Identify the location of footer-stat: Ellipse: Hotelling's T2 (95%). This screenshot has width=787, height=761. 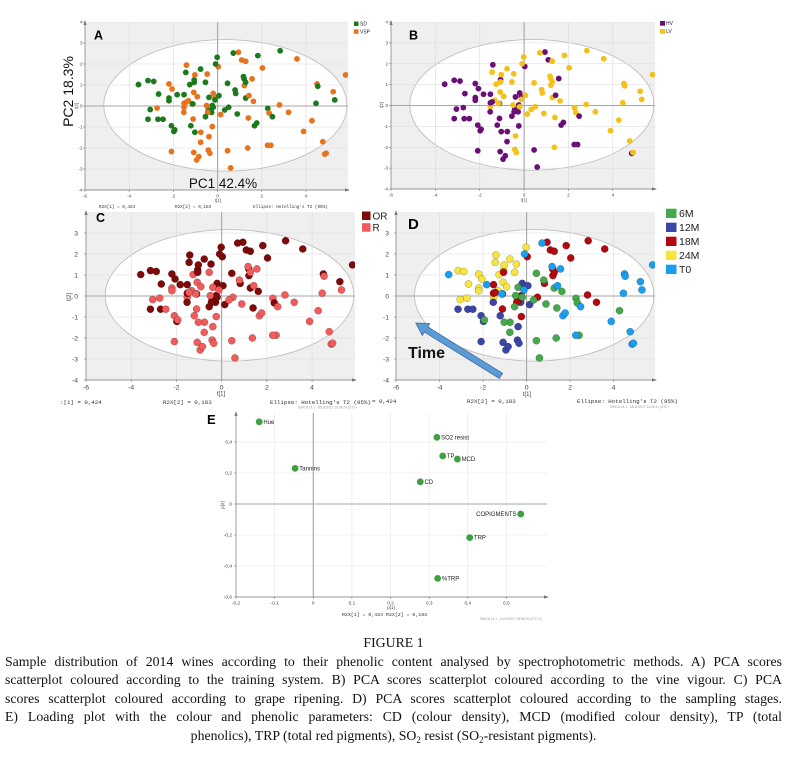
(627, 401).